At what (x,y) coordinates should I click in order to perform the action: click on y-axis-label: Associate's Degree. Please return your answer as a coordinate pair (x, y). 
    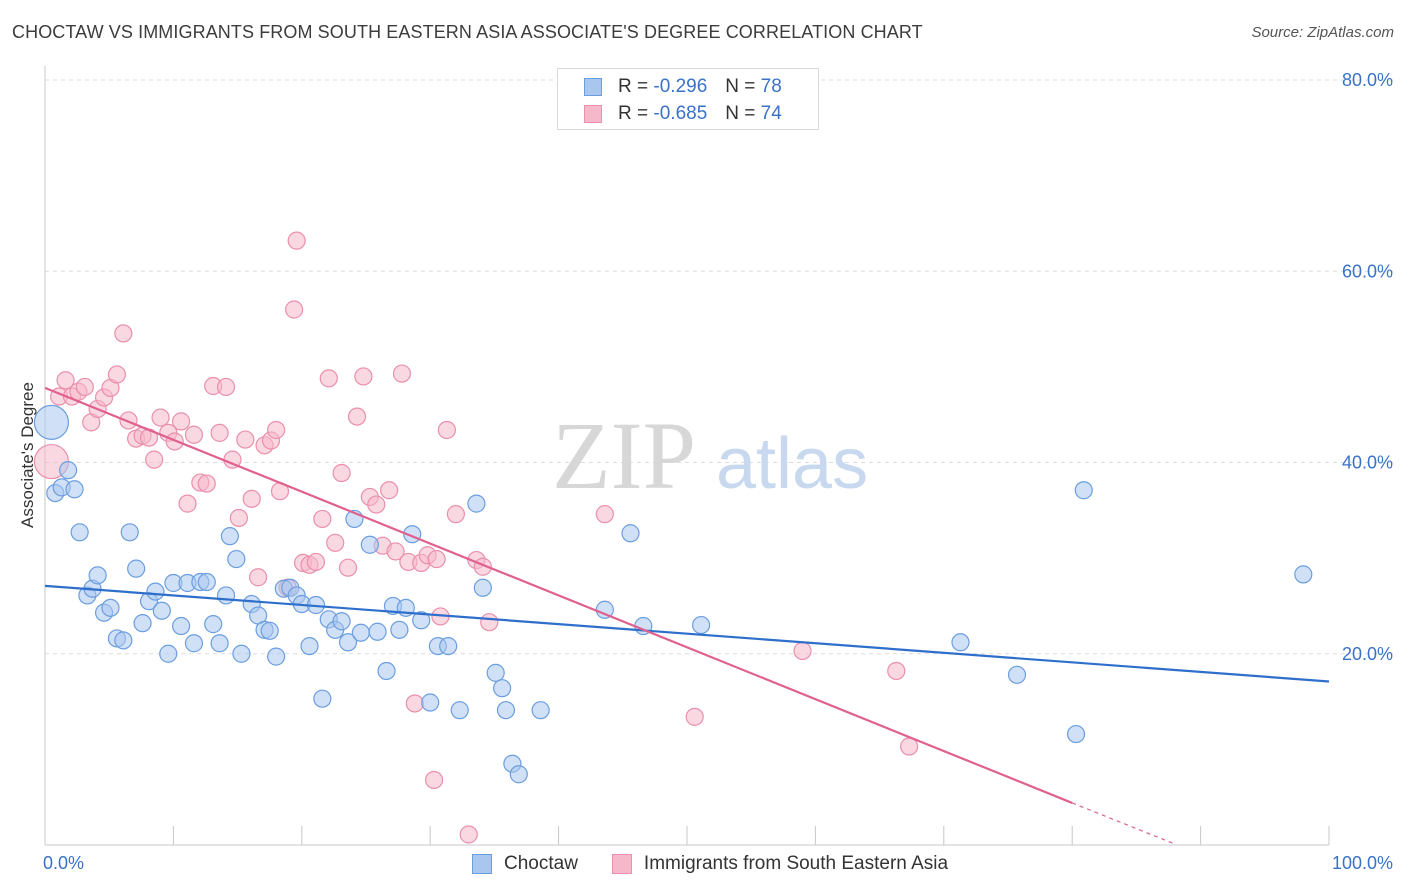
    Looking at the image, I should click on (27, 455).